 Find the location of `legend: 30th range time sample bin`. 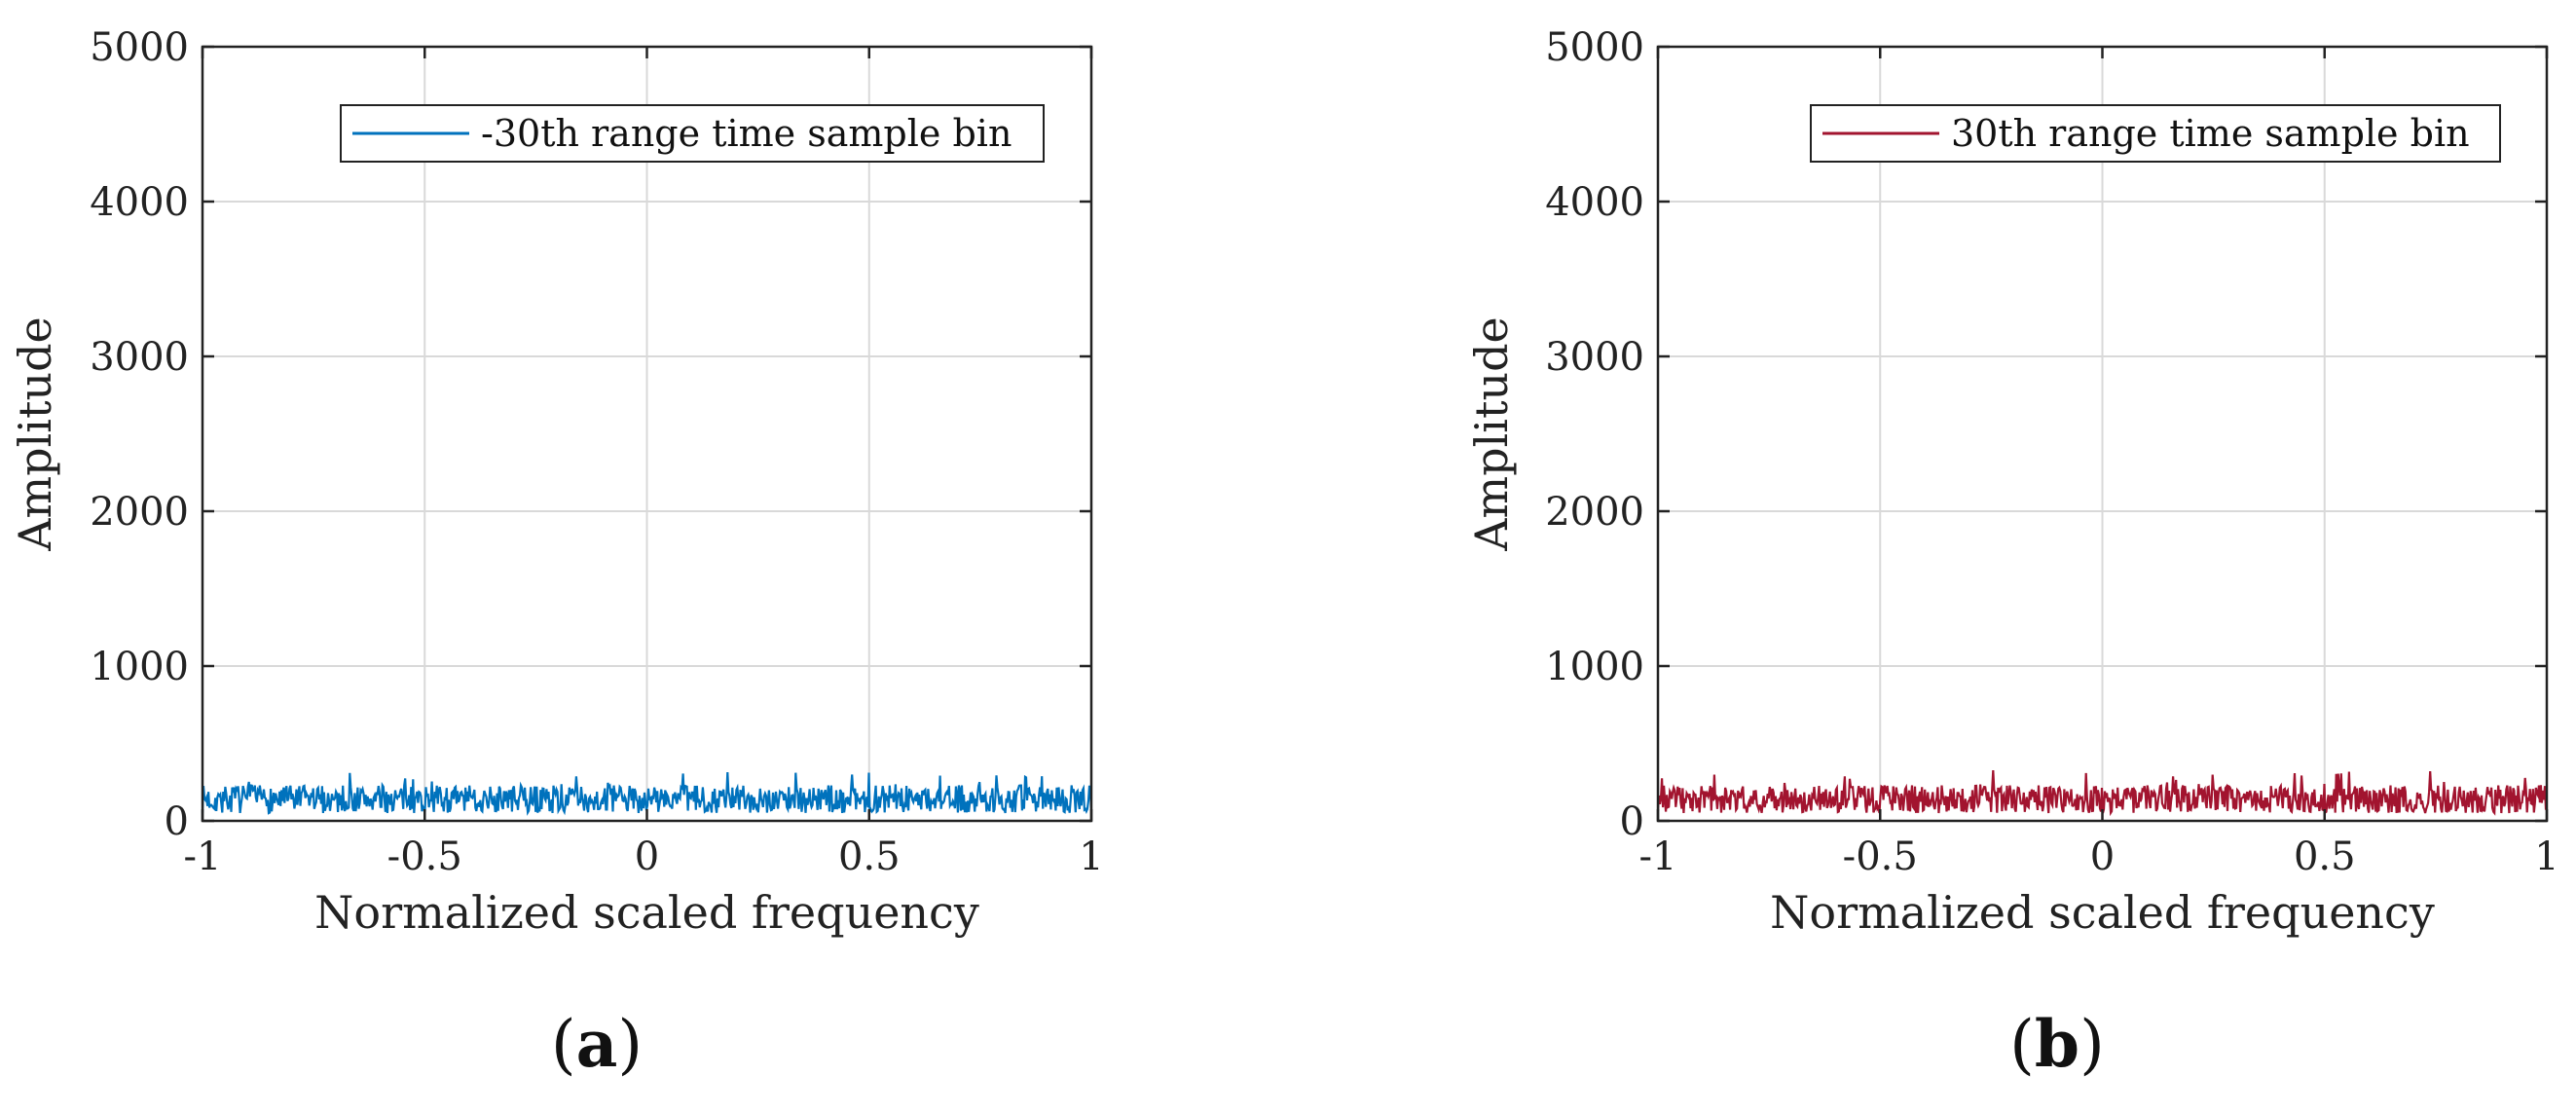

legend: 30th range time sample bin is located at coordinates (2155, 133).